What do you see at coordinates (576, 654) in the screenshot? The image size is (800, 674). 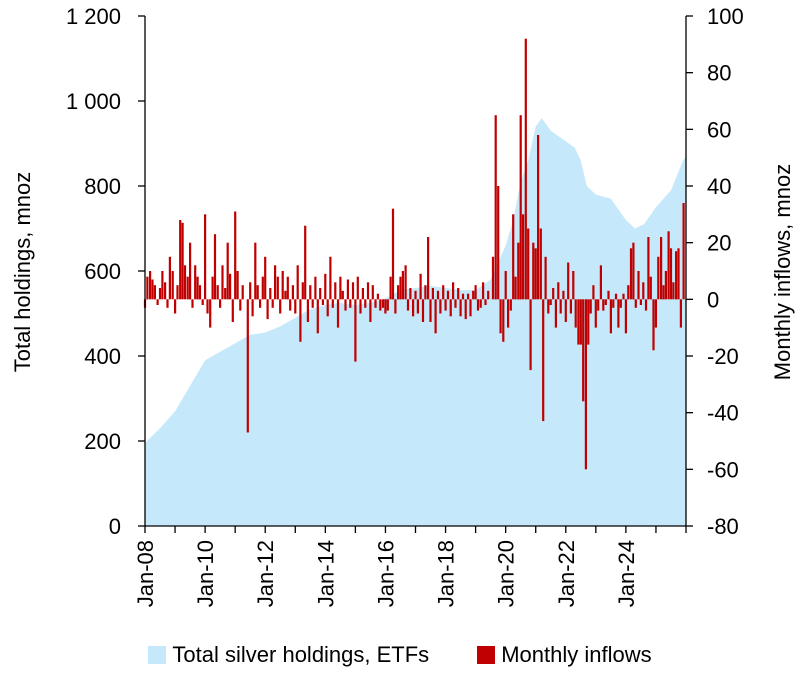 I see `legend-label-inflows: Monthly inflows` at bounding box center [576, 654].